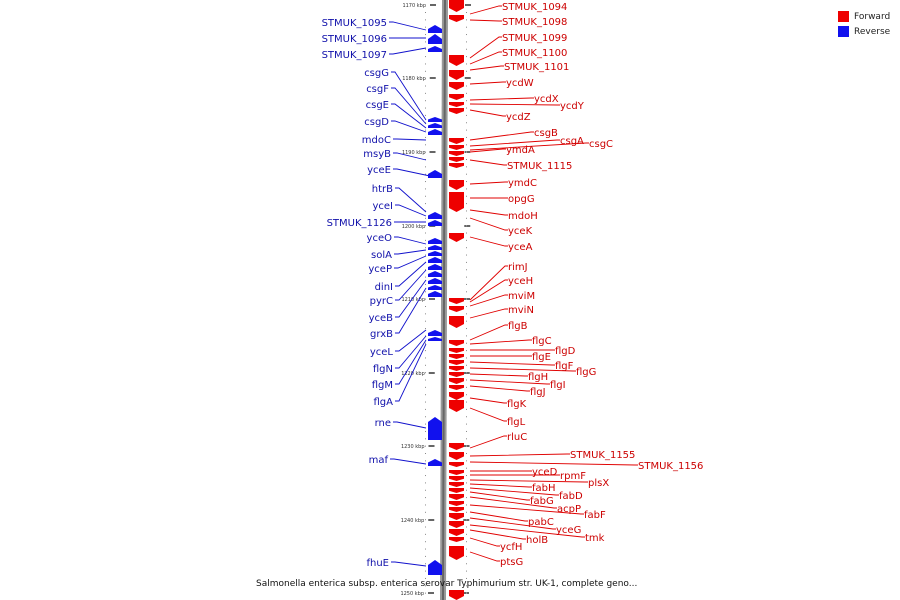 The image size is (900, 600). Describe the element at coordinates (523, 216) in the screenshot. I see `forward-gene-label: mdoH` at that location.